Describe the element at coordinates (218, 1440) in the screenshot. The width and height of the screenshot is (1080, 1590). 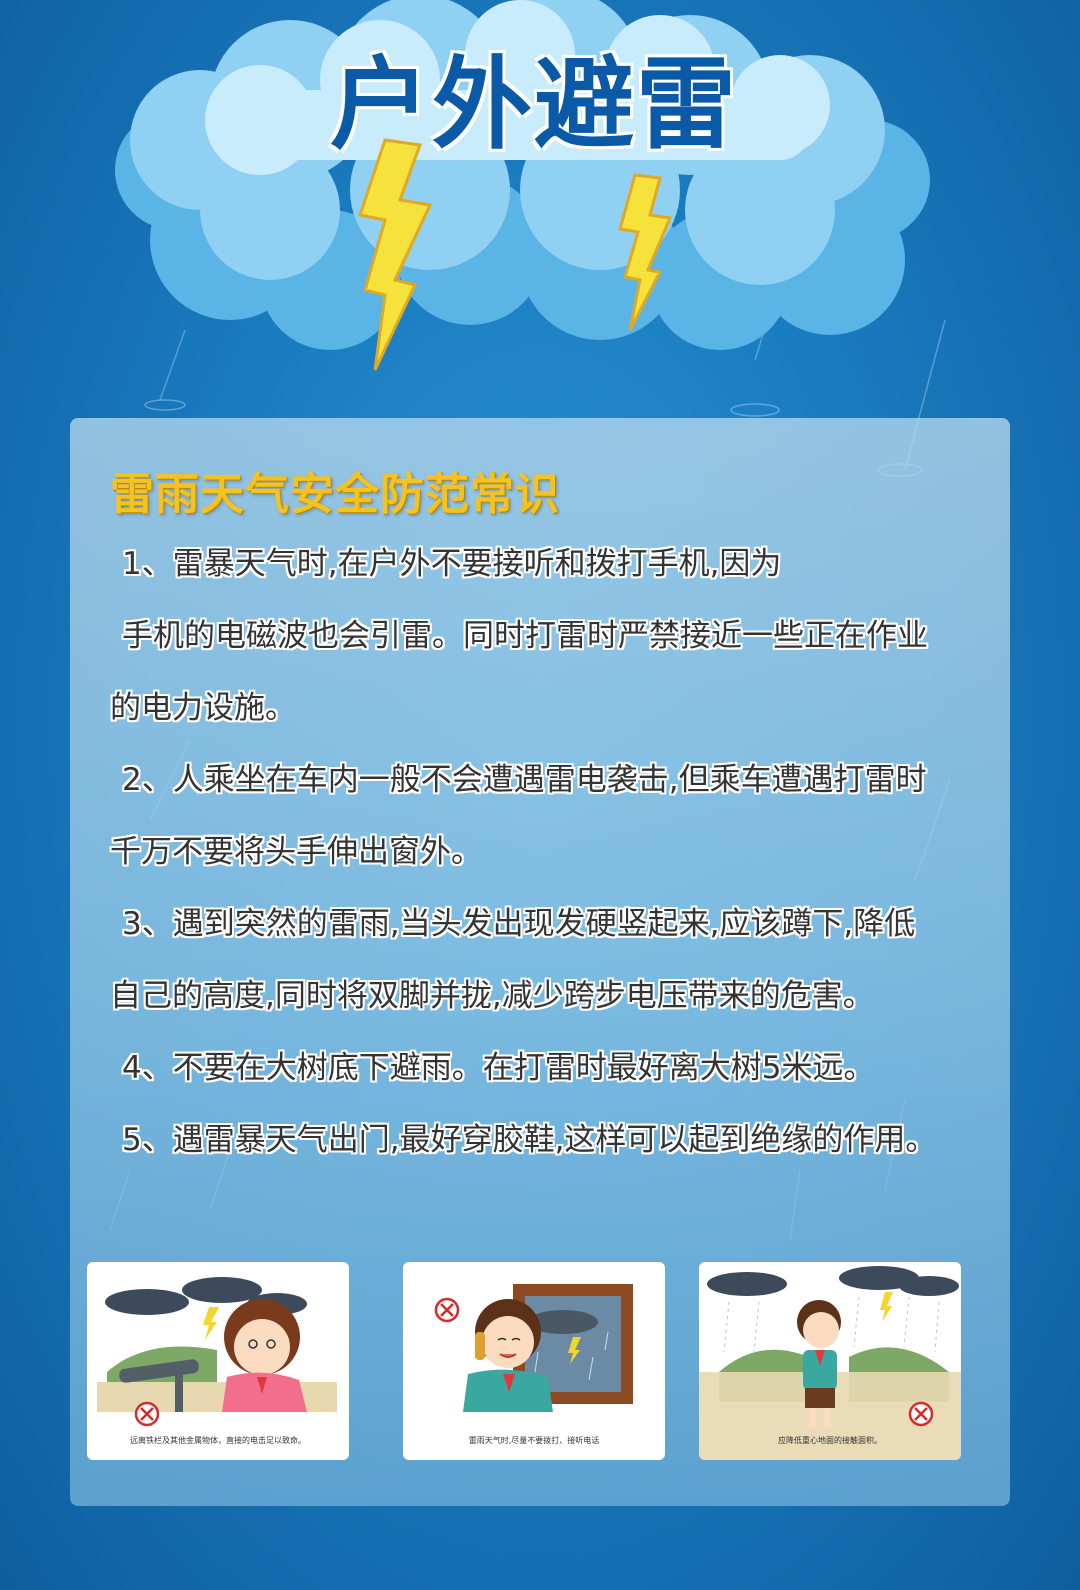
I see `card-caption: 远离铁栏及其他金属物体，直接的电击足以致命。` at that location.